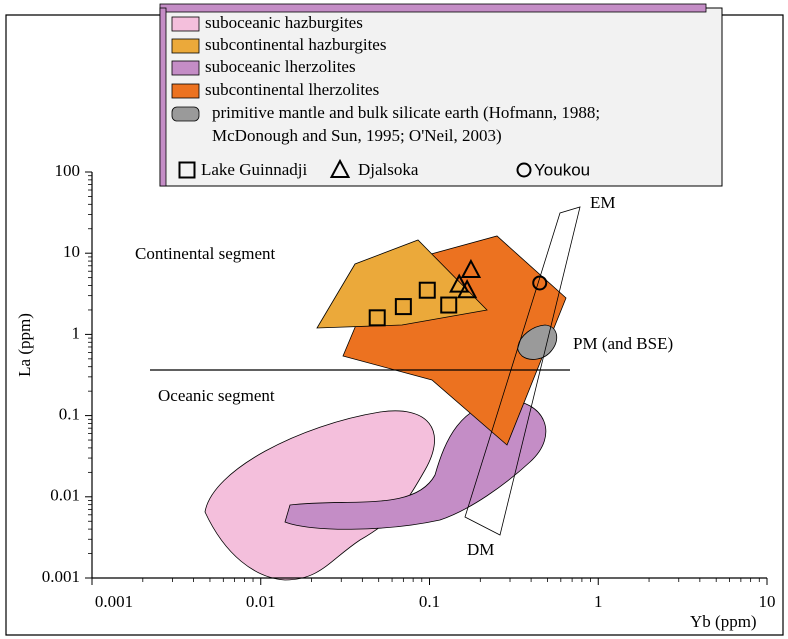 This screenshot has width=788, height=639. What do you see at coordinates (723, 621) in the screenshot?
I see `x-axis-label: Yb (ppm)` at bounding box center [723, 621].